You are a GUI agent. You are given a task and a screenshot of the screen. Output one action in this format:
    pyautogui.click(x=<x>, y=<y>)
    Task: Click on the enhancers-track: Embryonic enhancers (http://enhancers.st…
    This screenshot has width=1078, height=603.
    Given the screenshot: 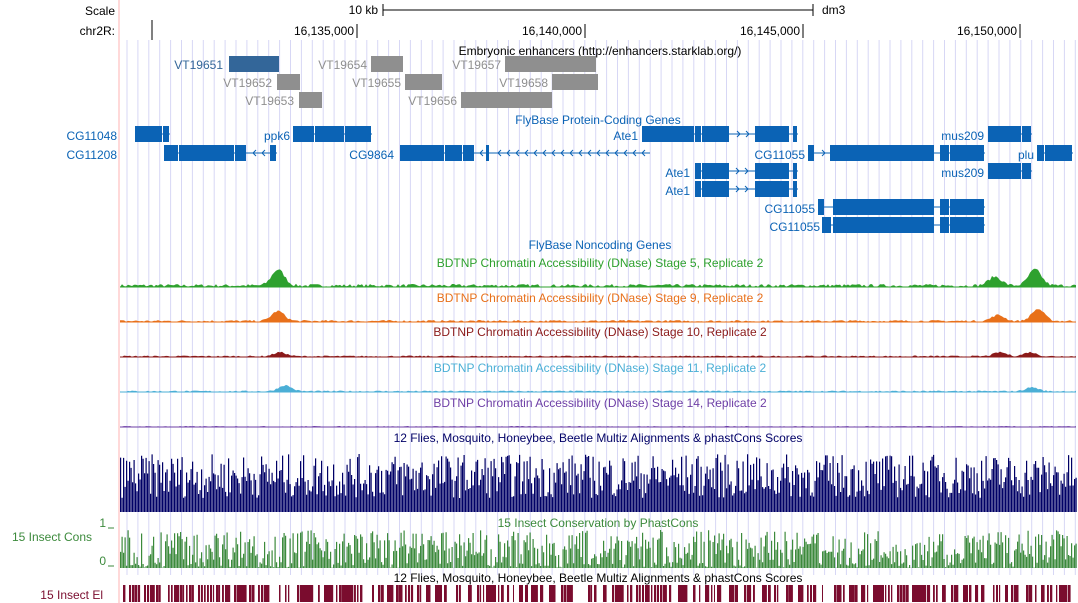 What is the action you would take?
    pyautogui.click(x=457, y=76)
    